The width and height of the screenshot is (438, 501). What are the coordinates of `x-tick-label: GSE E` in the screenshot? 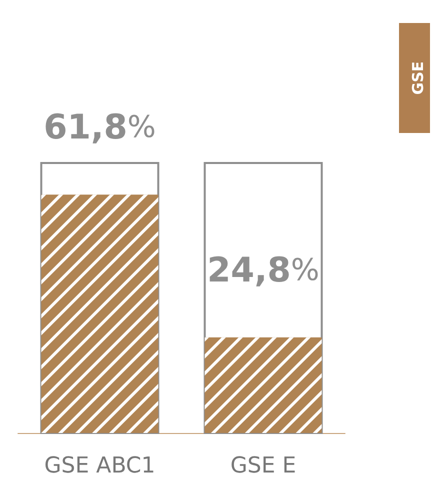 It's located at (263, 466).